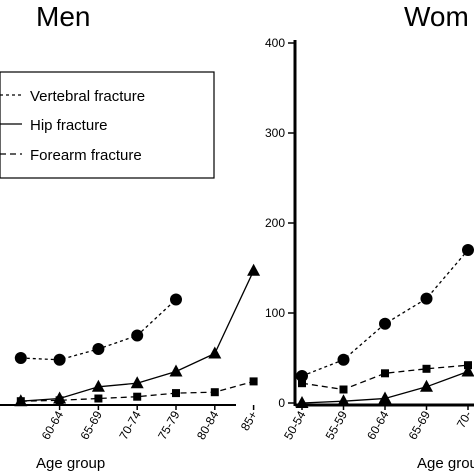  I want to click on men-x-tick-label: 70-74, so click(130, 425).